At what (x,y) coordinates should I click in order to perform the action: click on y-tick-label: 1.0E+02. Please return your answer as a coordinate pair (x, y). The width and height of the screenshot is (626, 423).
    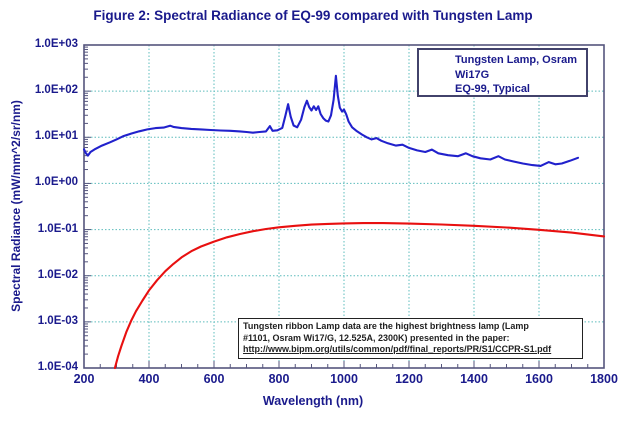
    Looking at the image, I should click on (56, 90).